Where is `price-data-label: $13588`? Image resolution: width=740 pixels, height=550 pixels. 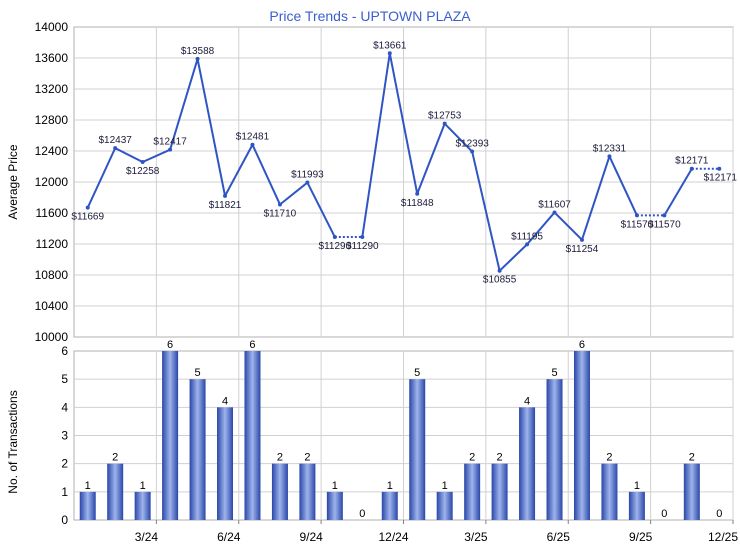 price-data-label: $13588 is located at coordinates (198, 51).